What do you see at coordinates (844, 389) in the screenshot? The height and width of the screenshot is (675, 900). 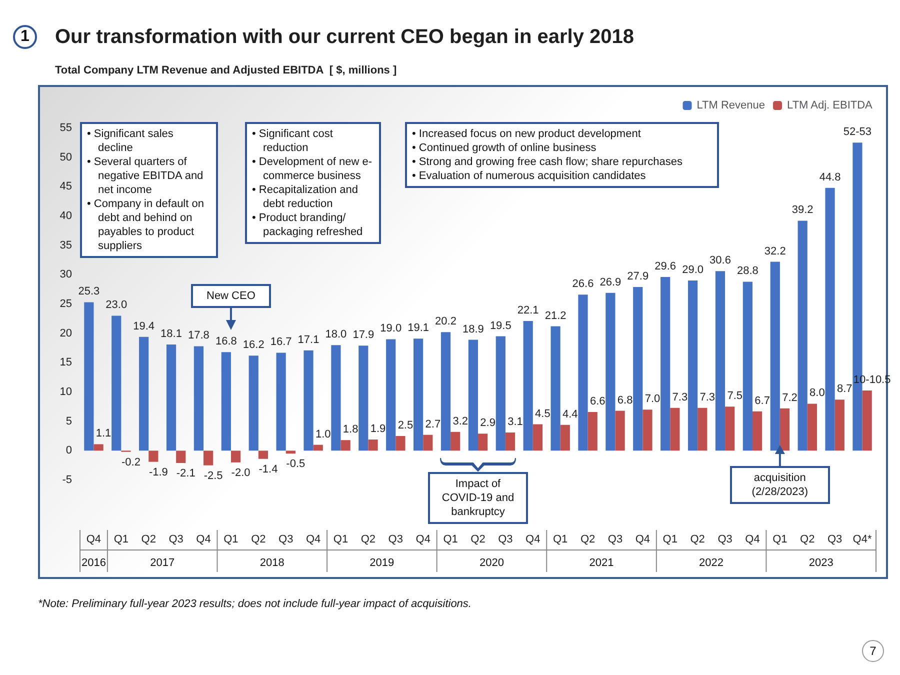 I see `data-label: 8.7` at bounding box center [844, 389].